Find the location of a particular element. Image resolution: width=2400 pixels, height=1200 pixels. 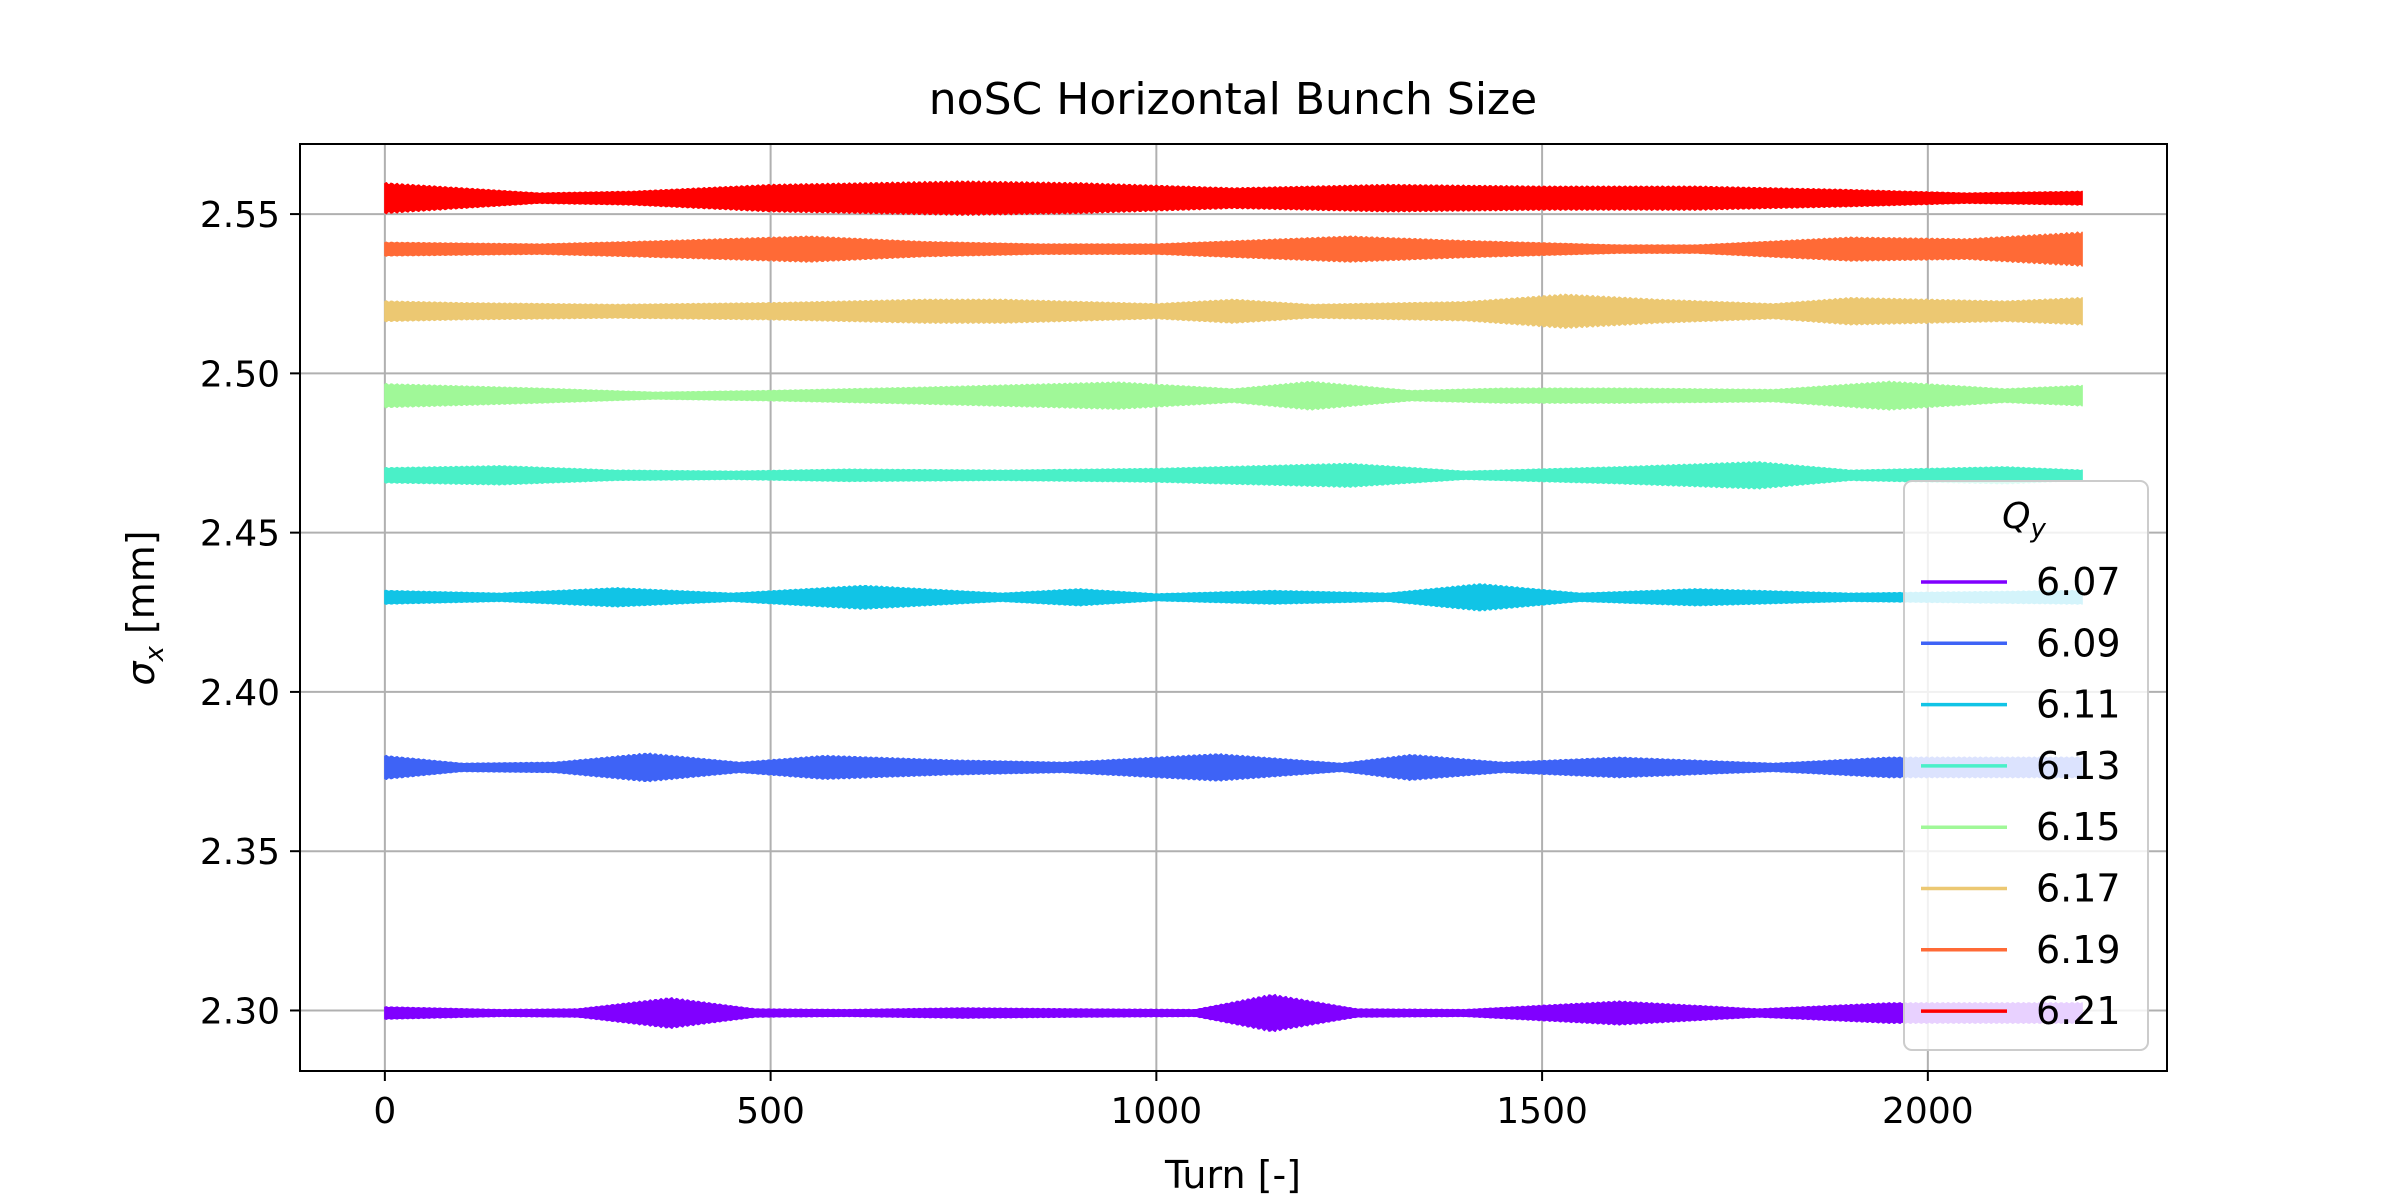

series-band-6.19 is located at coordinates (1233, 249).